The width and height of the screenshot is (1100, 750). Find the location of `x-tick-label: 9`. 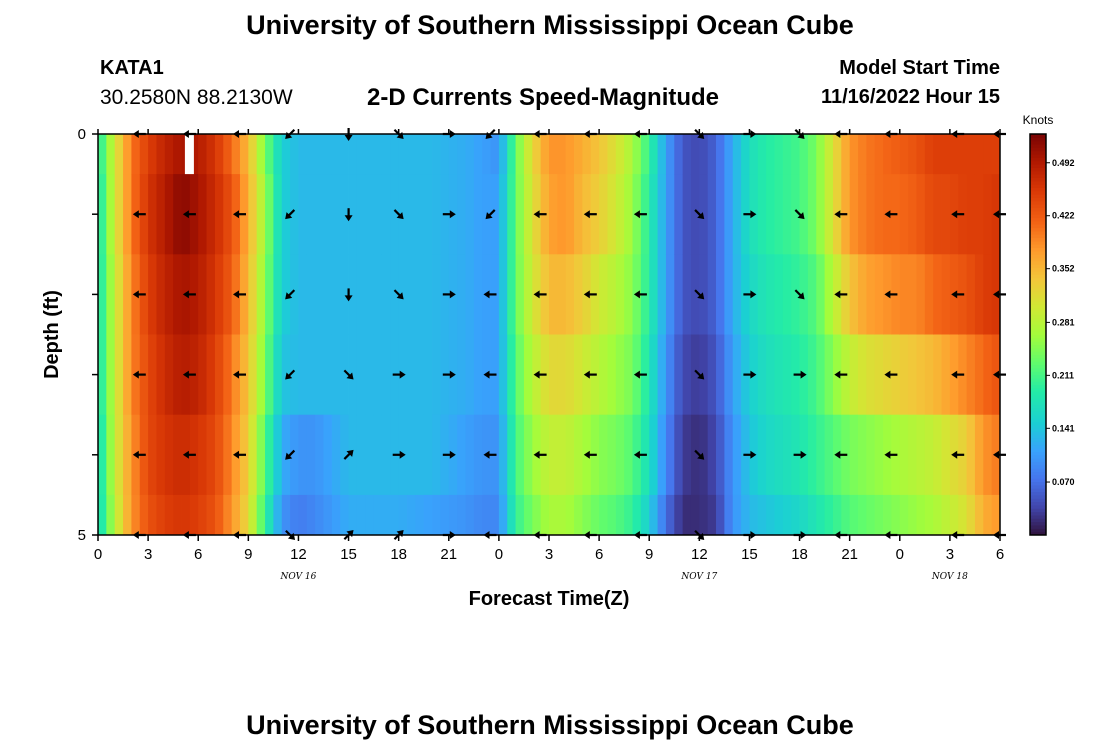

x-tick-label: 9 is located at coordinates (248, 554).